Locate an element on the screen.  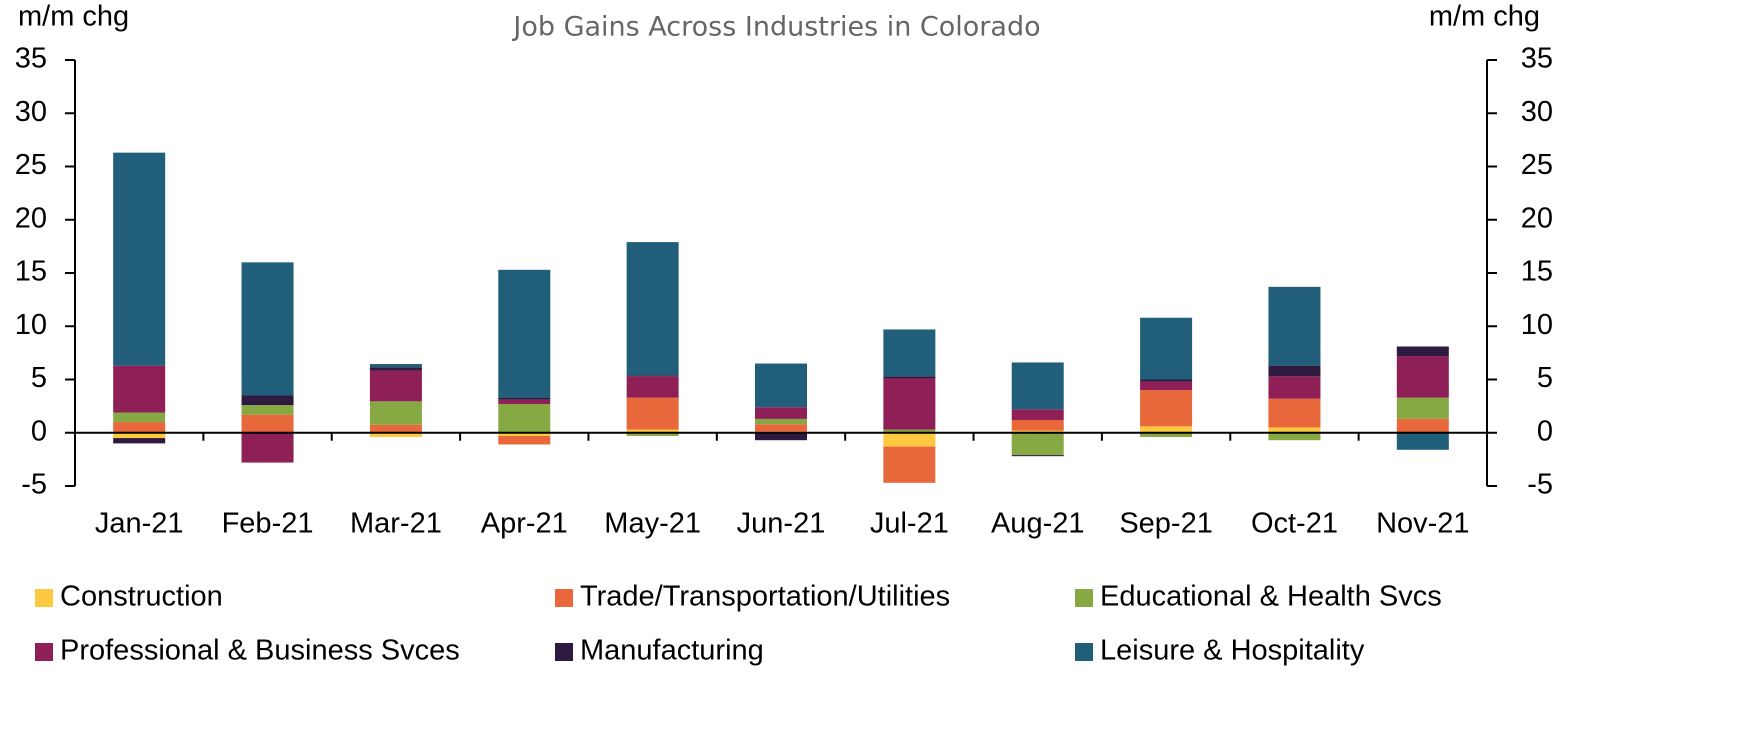
y-tick-label: 15 is located at coordinates (31, 272).